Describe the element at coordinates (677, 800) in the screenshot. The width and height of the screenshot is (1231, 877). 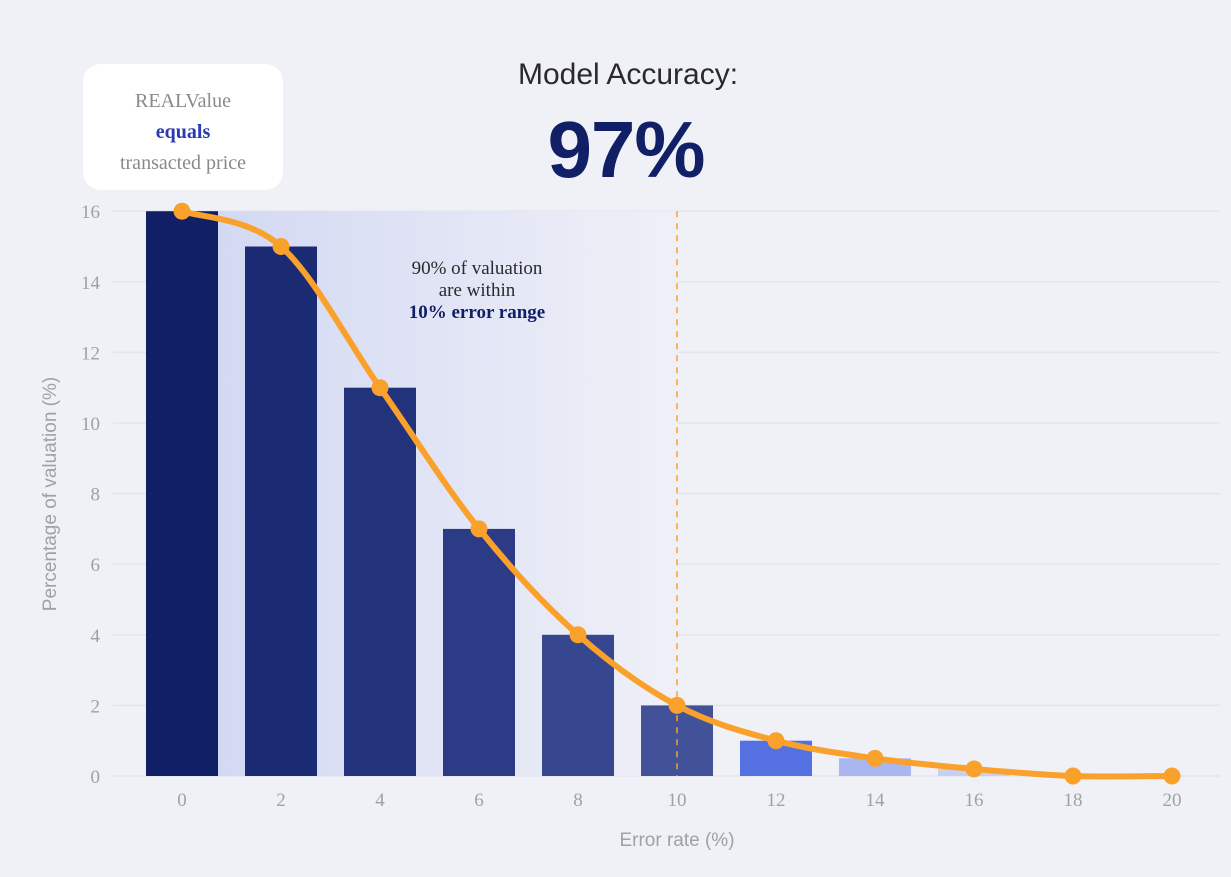
I see `x-tick-label: 10` at that location.